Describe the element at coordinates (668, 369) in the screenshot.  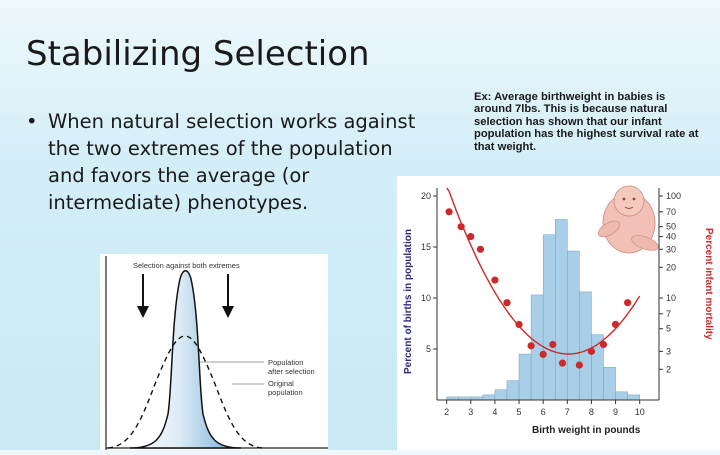
I see `y-right-tick-label: 2` at that location.